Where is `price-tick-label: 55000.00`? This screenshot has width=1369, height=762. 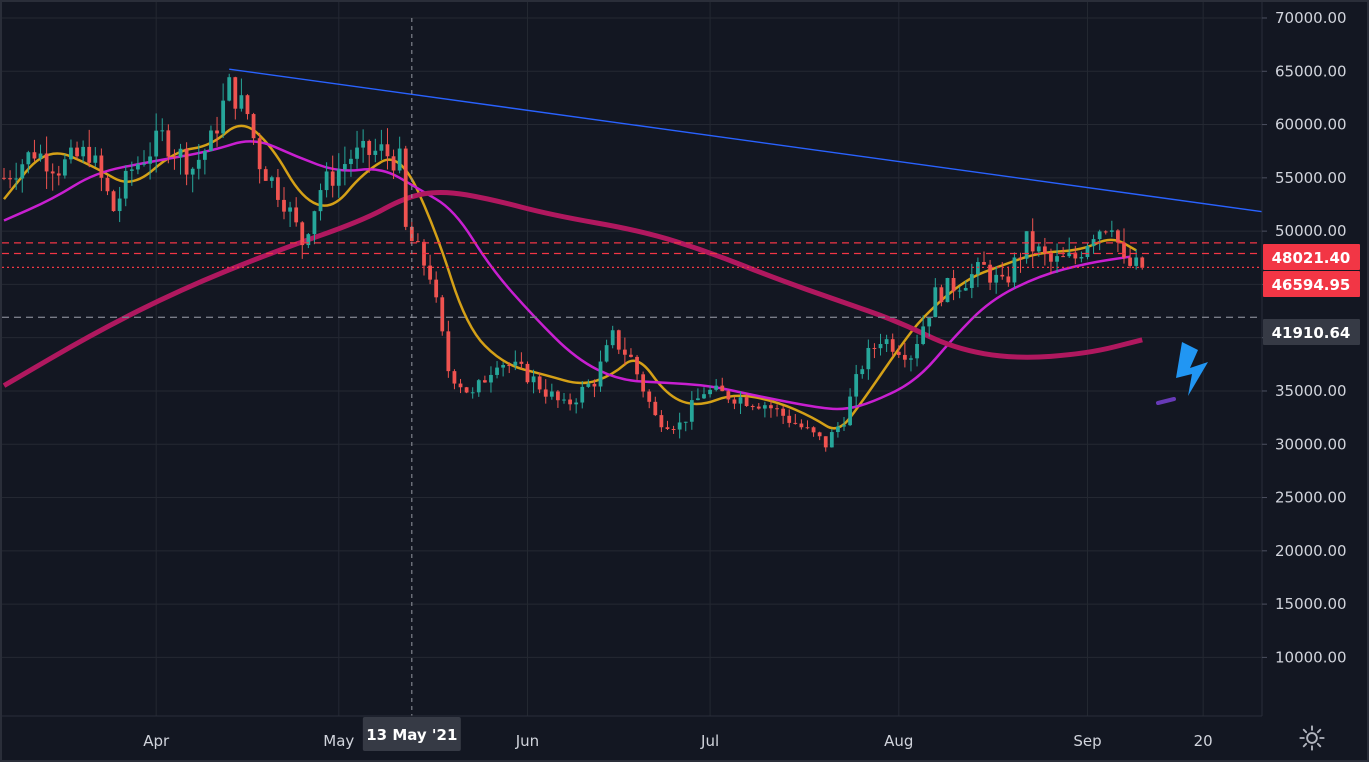
price-tick-label: 55000.00 is located at coordinates (1311, 178).